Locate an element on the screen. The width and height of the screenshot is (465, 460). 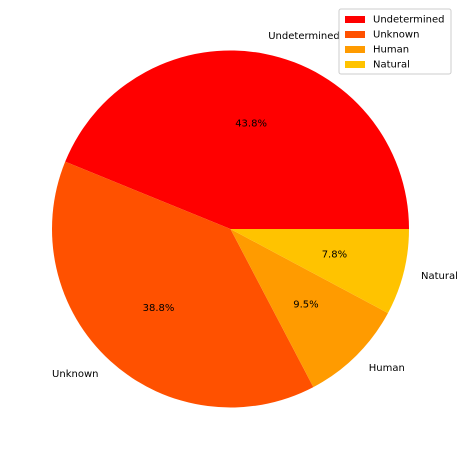
slice-label-undetermined: Undetermined is located at coordinates (304, 36).